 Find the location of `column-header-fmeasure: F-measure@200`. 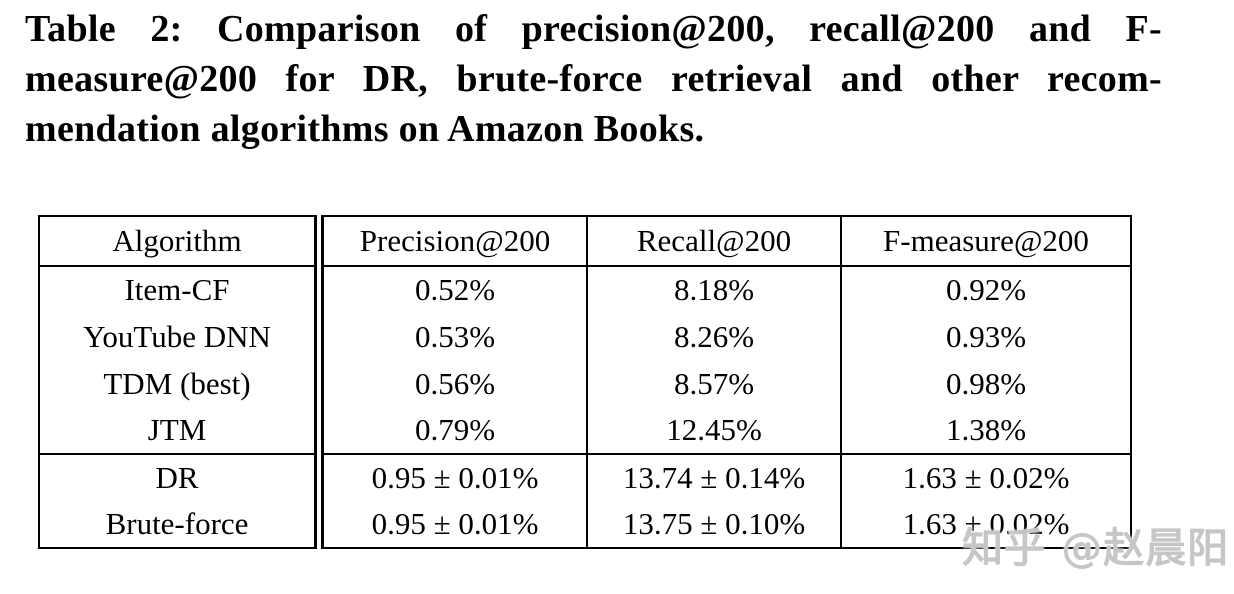

column-header-fmeasure: F-measure@200 is located at coordinates (986, 240).